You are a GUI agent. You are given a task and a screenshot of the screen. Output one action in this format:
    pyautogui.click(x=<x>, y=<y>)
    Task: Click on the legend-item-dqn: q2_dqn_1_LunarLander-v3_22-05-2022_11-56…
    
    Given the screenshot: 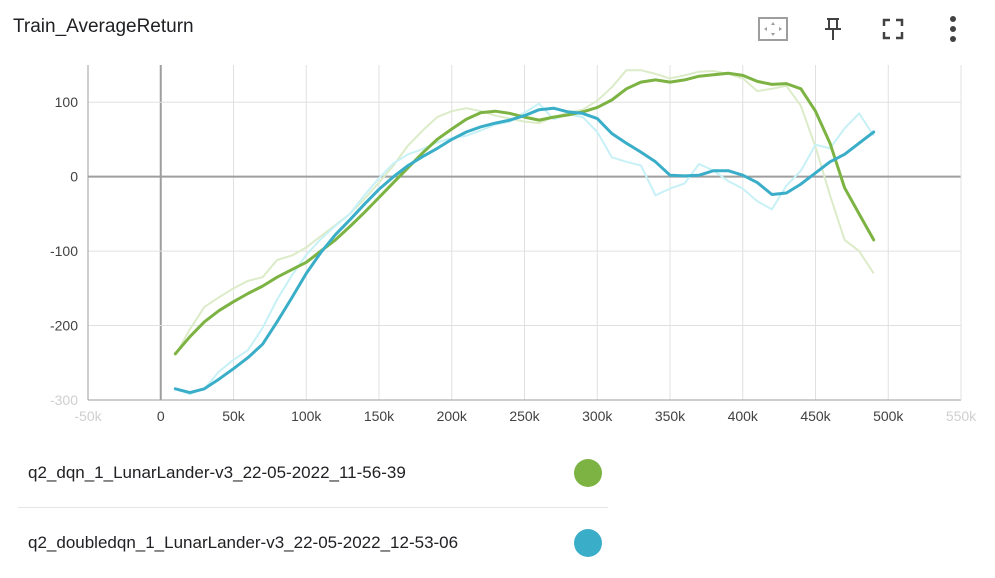 What is the action you would take?
    pyautogui.click(x=313, y=473)
    